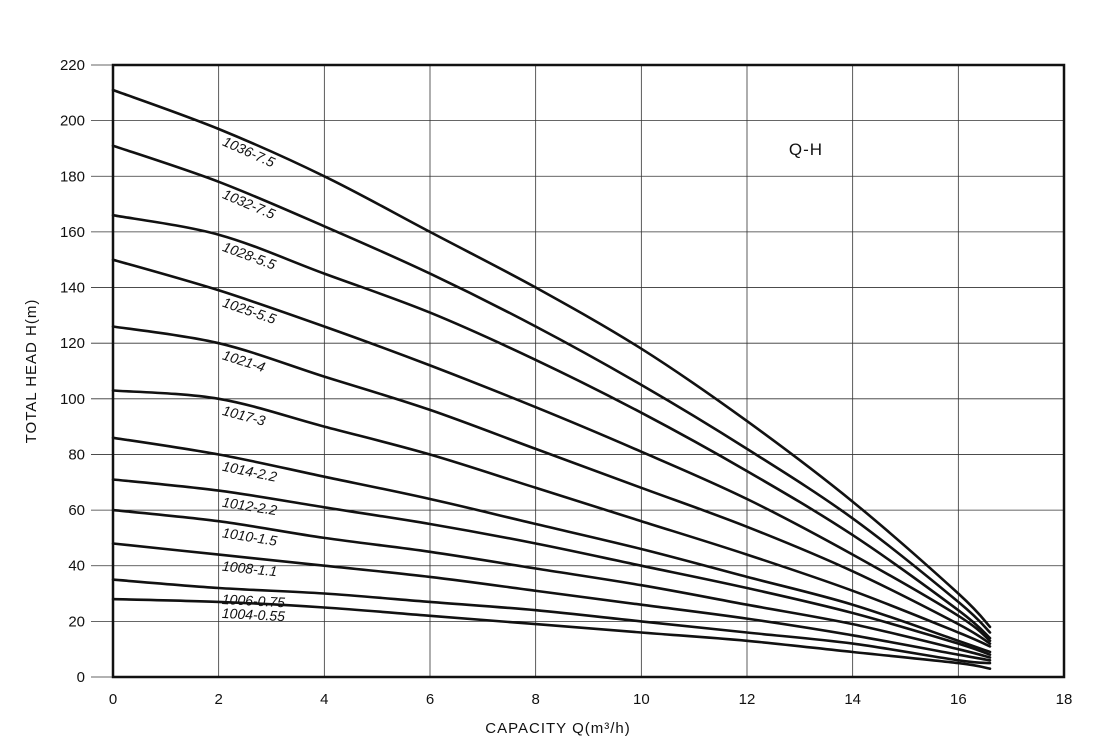 The width and height of the screenshot is (1095, 753). Describe the element at coordinates (430, 699) in the screenshot. I see `x-tick-label: 6` at that location.